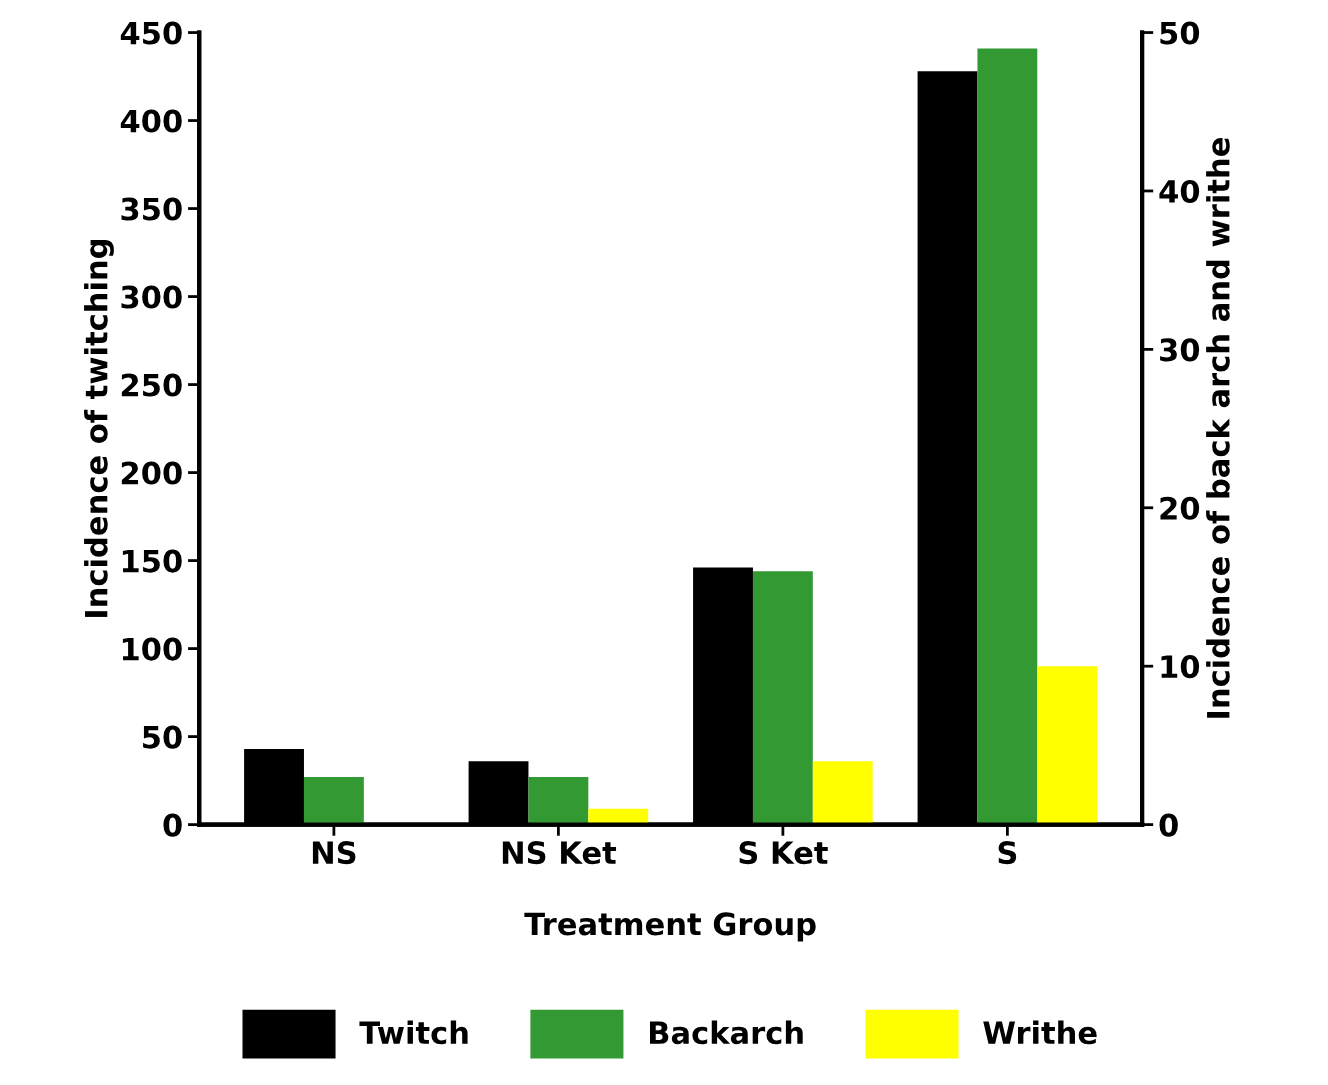 The image size is (1328, 1085). Describe the element at coordinates (151, 209) in the screenshot. I see `y-tick-label: 350` at that location.